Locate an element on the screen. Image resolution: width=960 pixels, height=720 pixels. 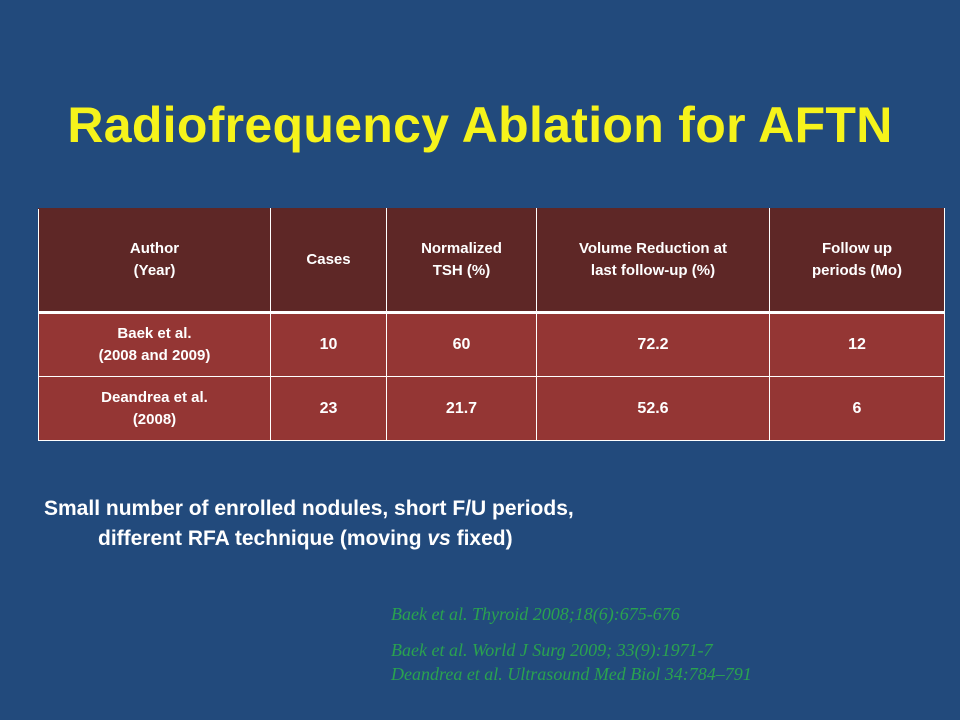
author-name: Deandrea et al. is located at coordinates (154, 397).